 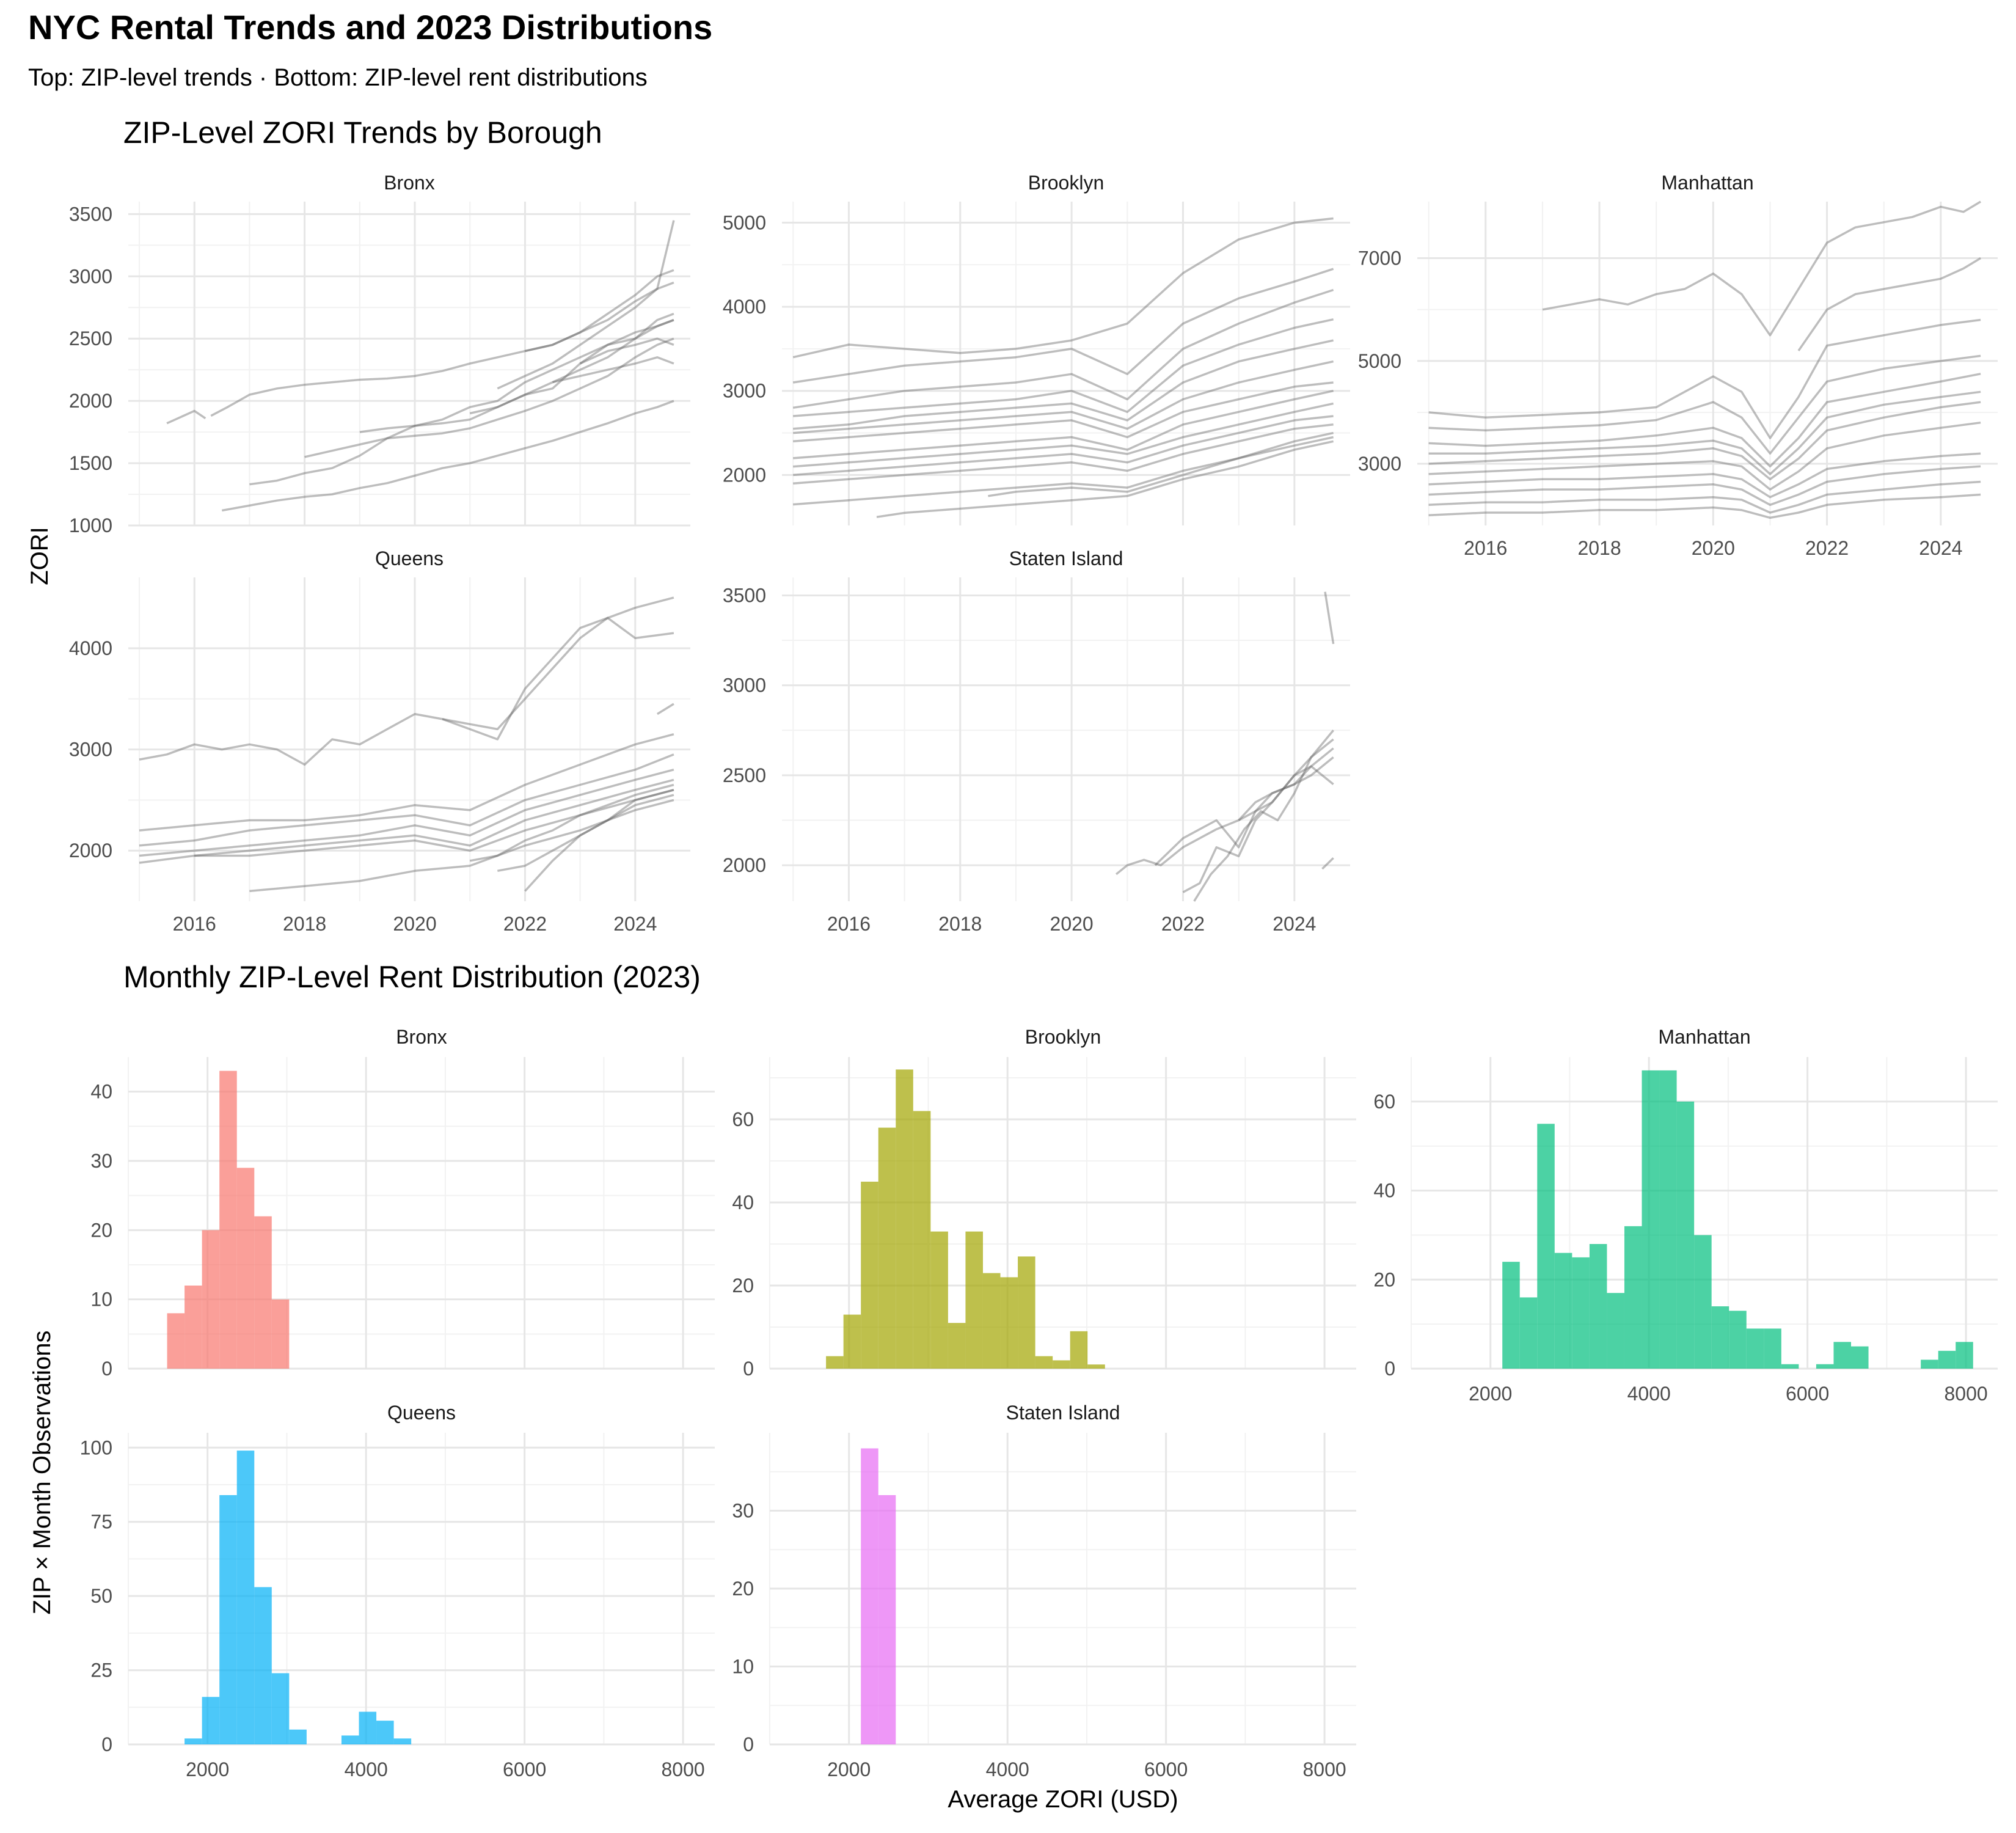 What do you see at coordinates (90, 648) in the screenshot?
I see `trend-y-tick-label: 4000` at bounding box center [90, 648].